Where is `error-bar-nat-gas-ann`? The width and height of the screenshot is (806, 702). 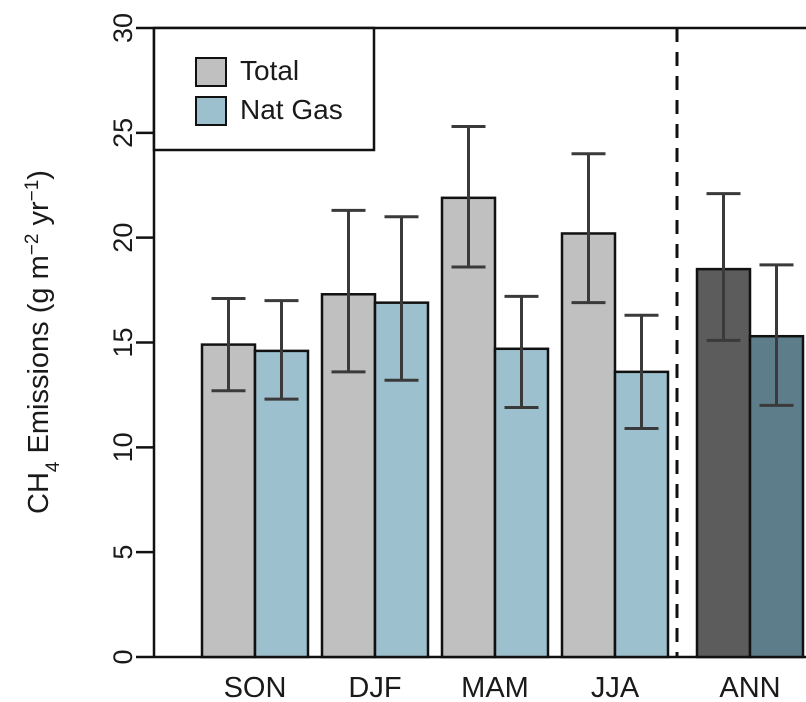 error-bar-nat-gas-ann is located at coordinates (776, 335).